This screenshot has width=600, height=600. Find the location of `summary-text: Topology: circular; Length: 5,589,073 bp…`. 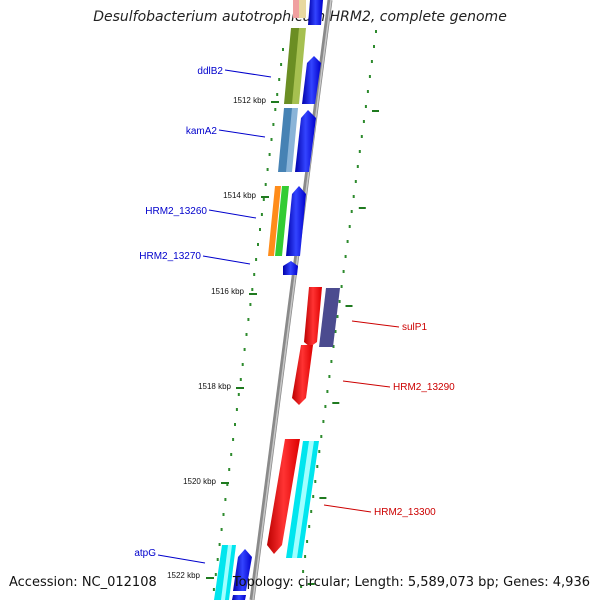

summary-text: Topology: circular; Length: 5,589,073 bp… is located at coordinates (411, 582).